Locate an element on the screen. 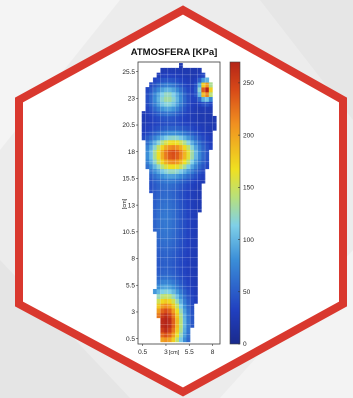 This screenshot has width=353, height=398. colorbar-tick-label: 250 is located at coordinates (248, 83).